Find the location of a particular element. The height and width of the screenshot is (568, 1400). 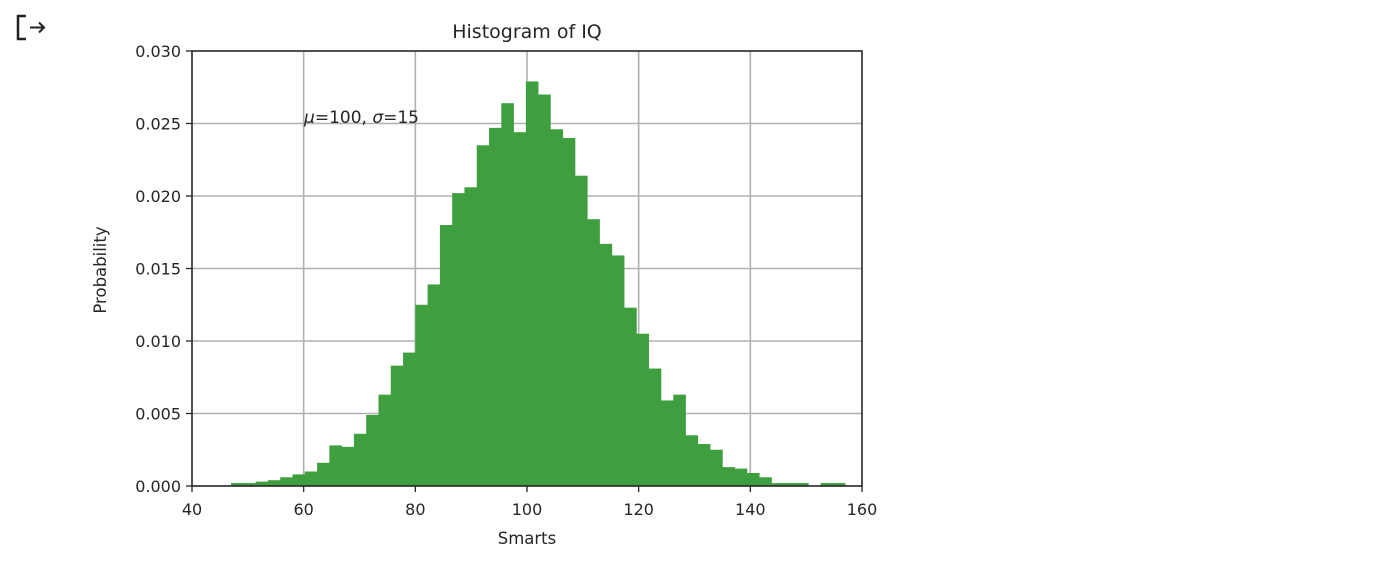

x-tick-label: 160 is located at coordinates (862, 509).